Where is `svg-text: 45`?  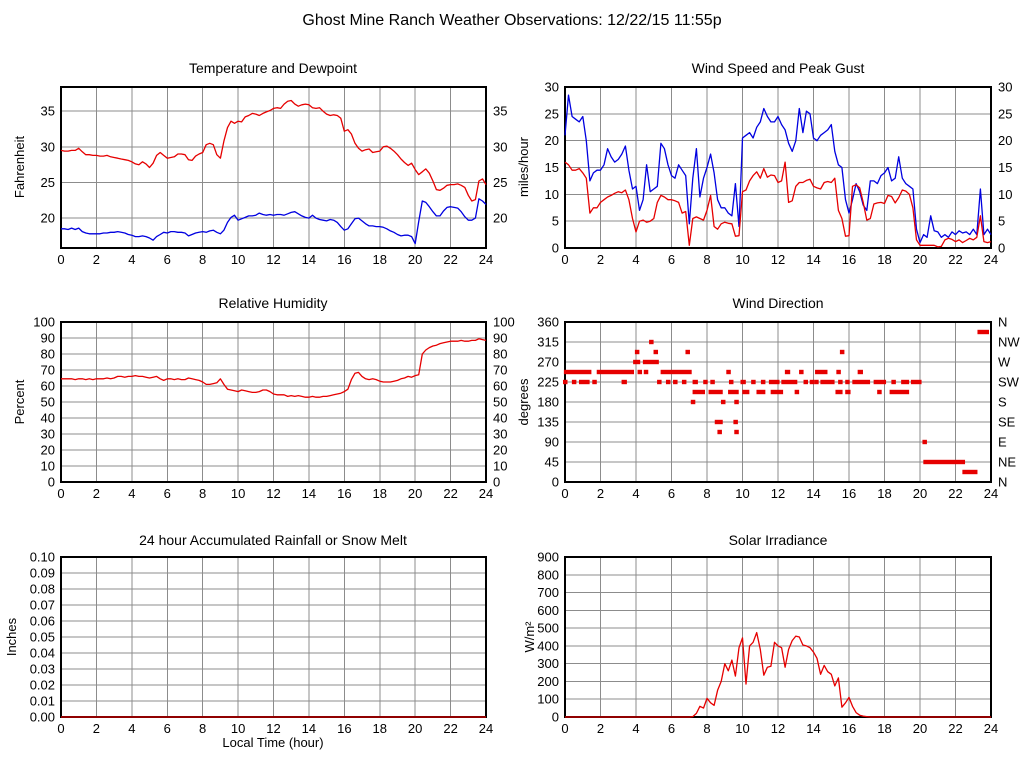
svg-text: 45 is located at coordinates (552, 462).